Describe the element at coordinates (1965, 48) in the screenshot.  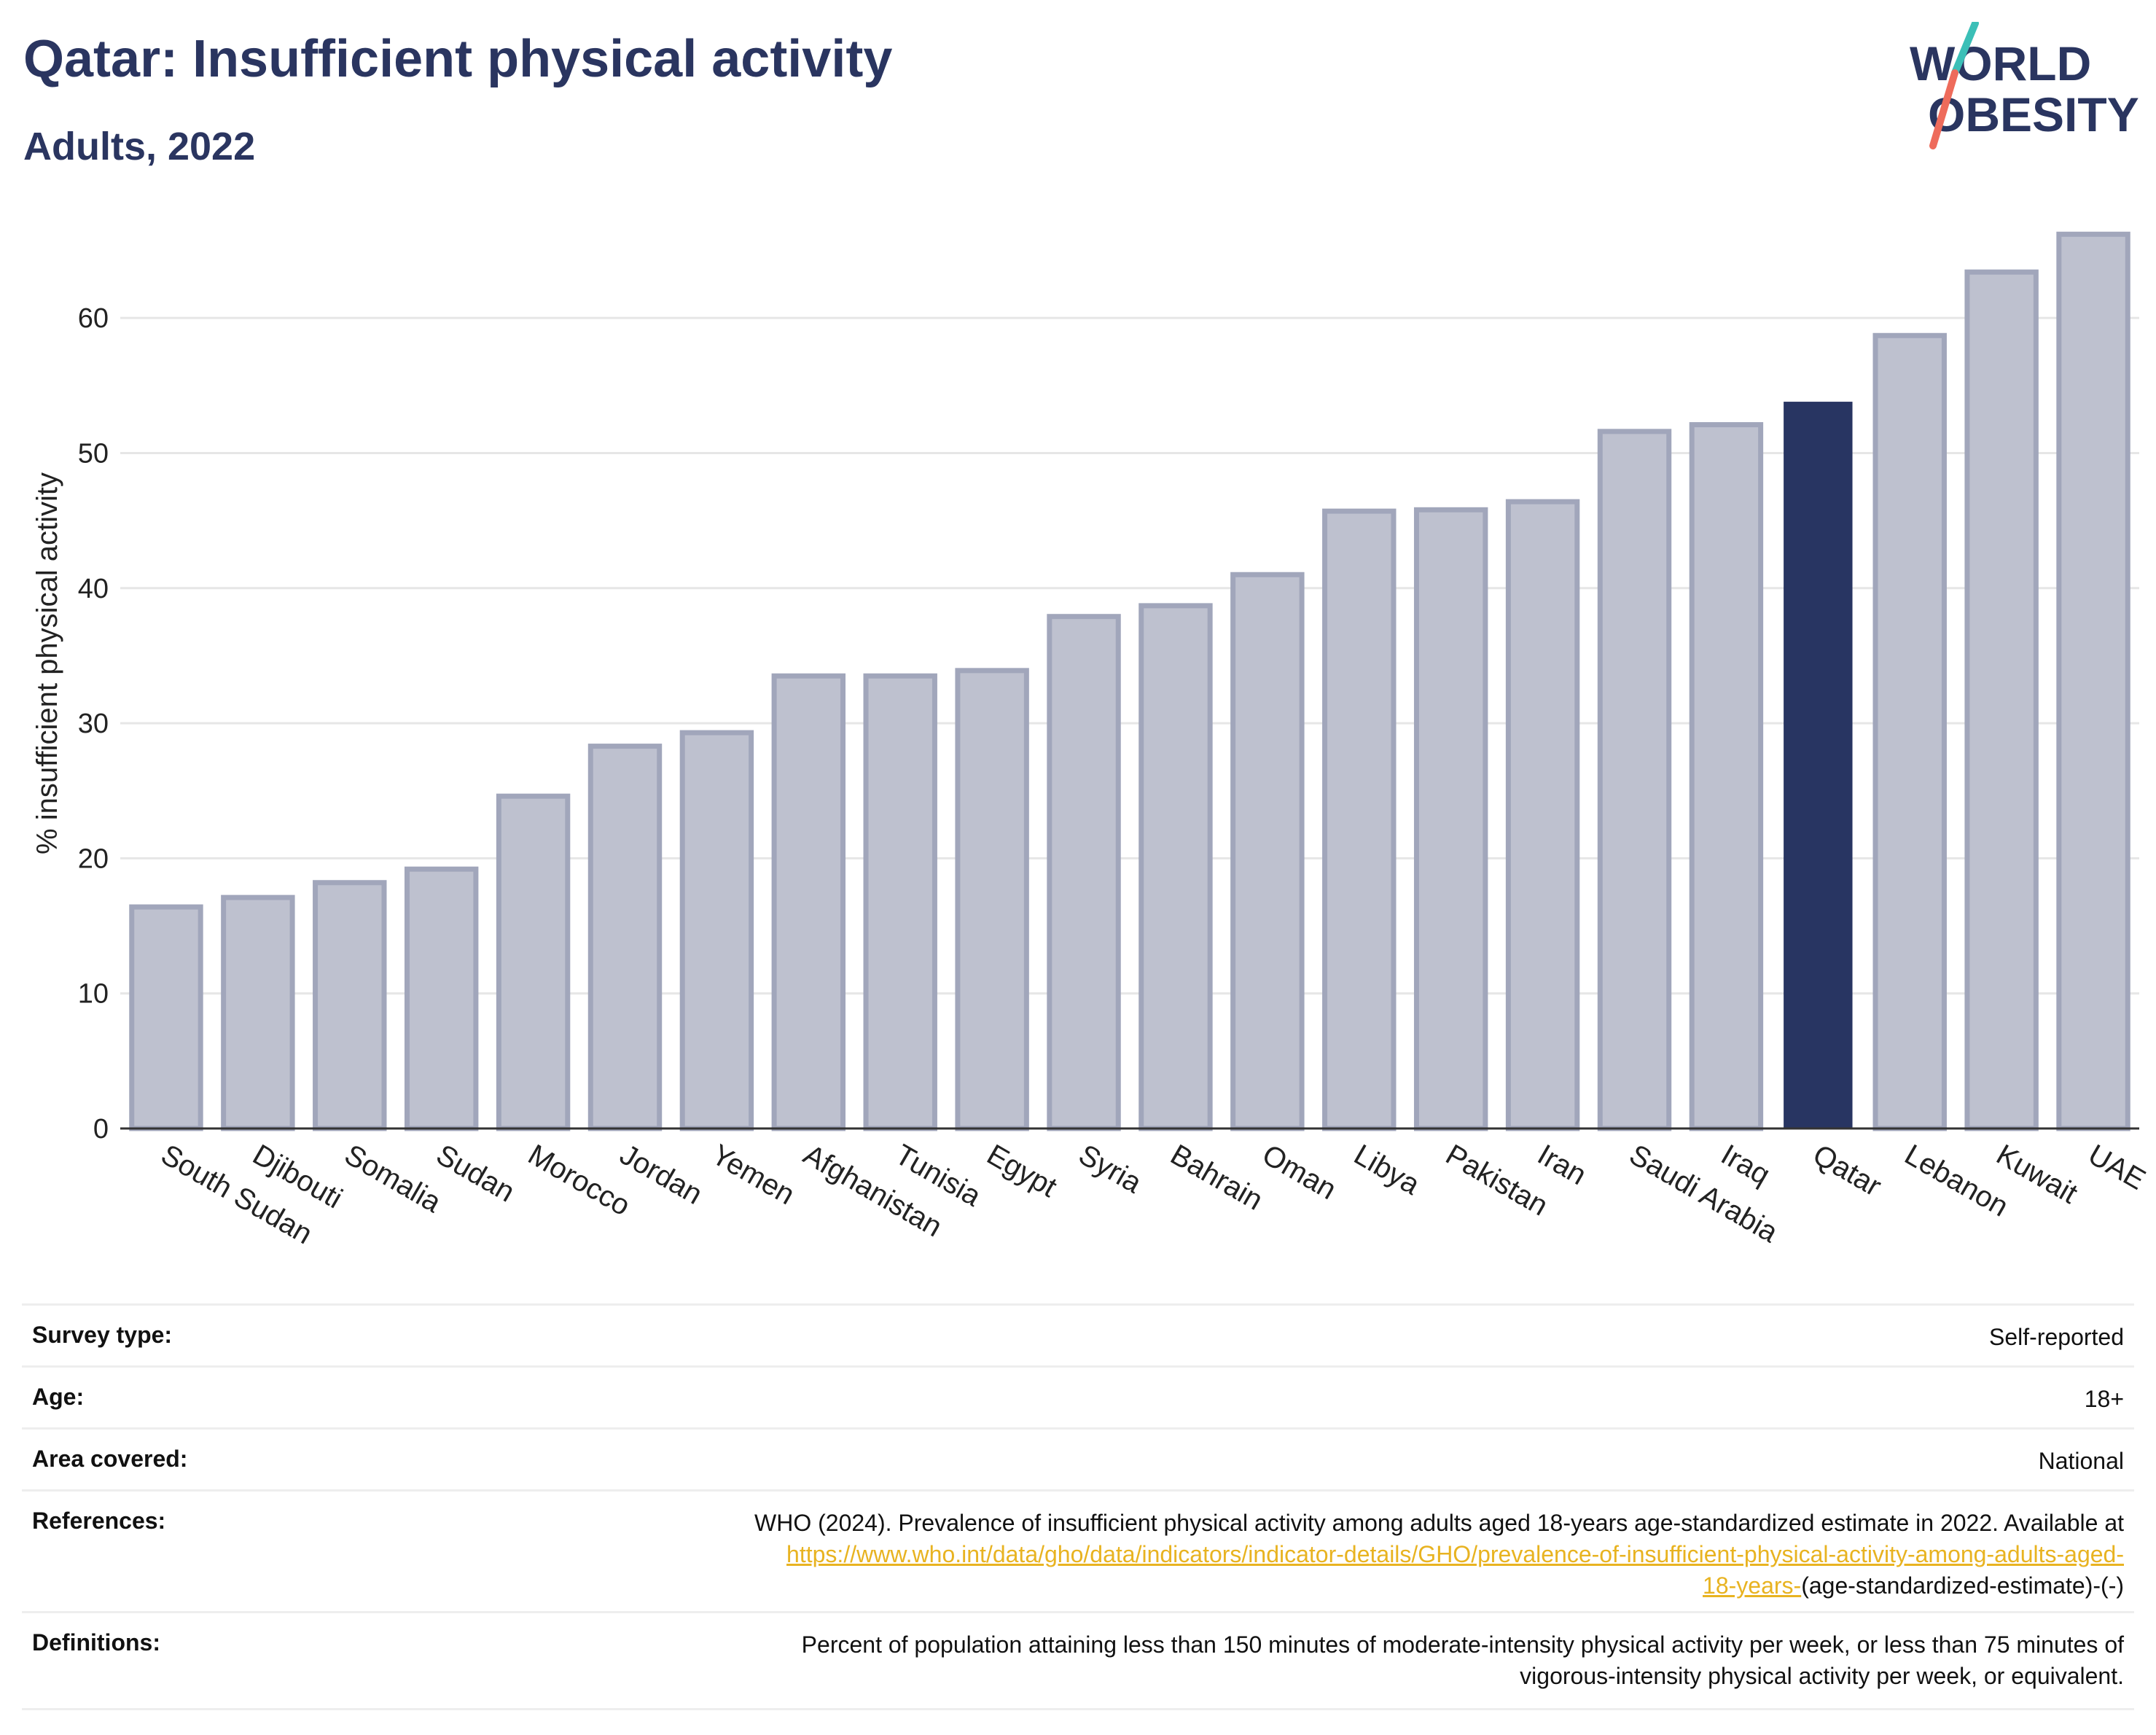
I see `logo-slash-teal` at that location.